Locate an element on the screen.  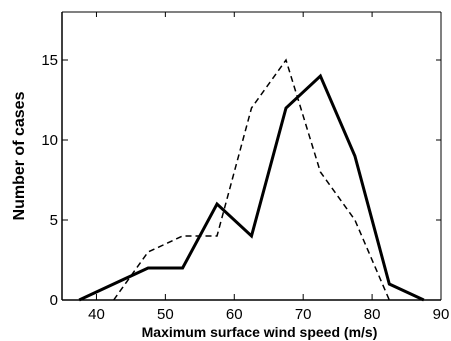
y-tick-label: 5 is located at coordinates (54, 220).